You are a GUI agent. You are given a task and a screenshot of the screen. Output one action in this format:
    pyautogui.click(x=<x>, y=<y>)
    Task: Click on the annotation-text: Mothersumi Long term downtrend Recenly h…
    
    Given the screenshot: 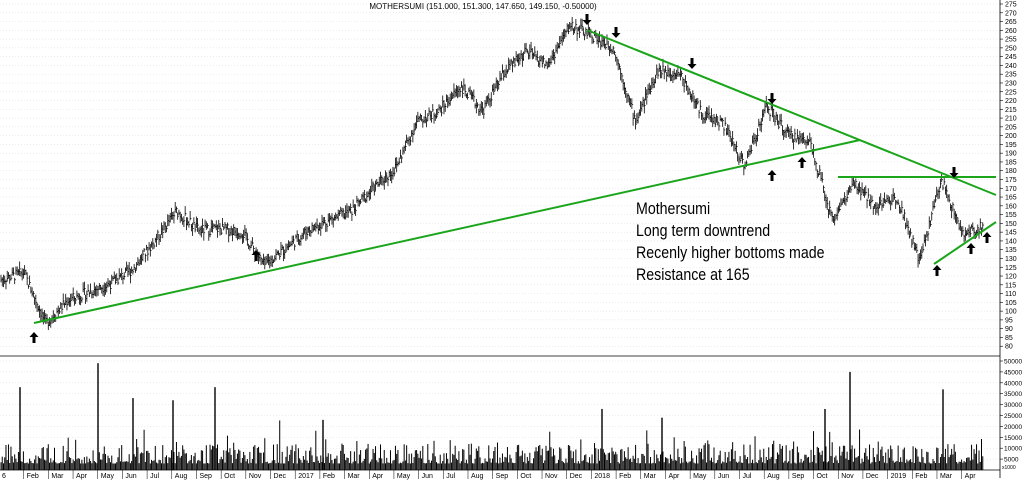 What is the action you would take?
    pyautogui.click(x=730, y=242)
    